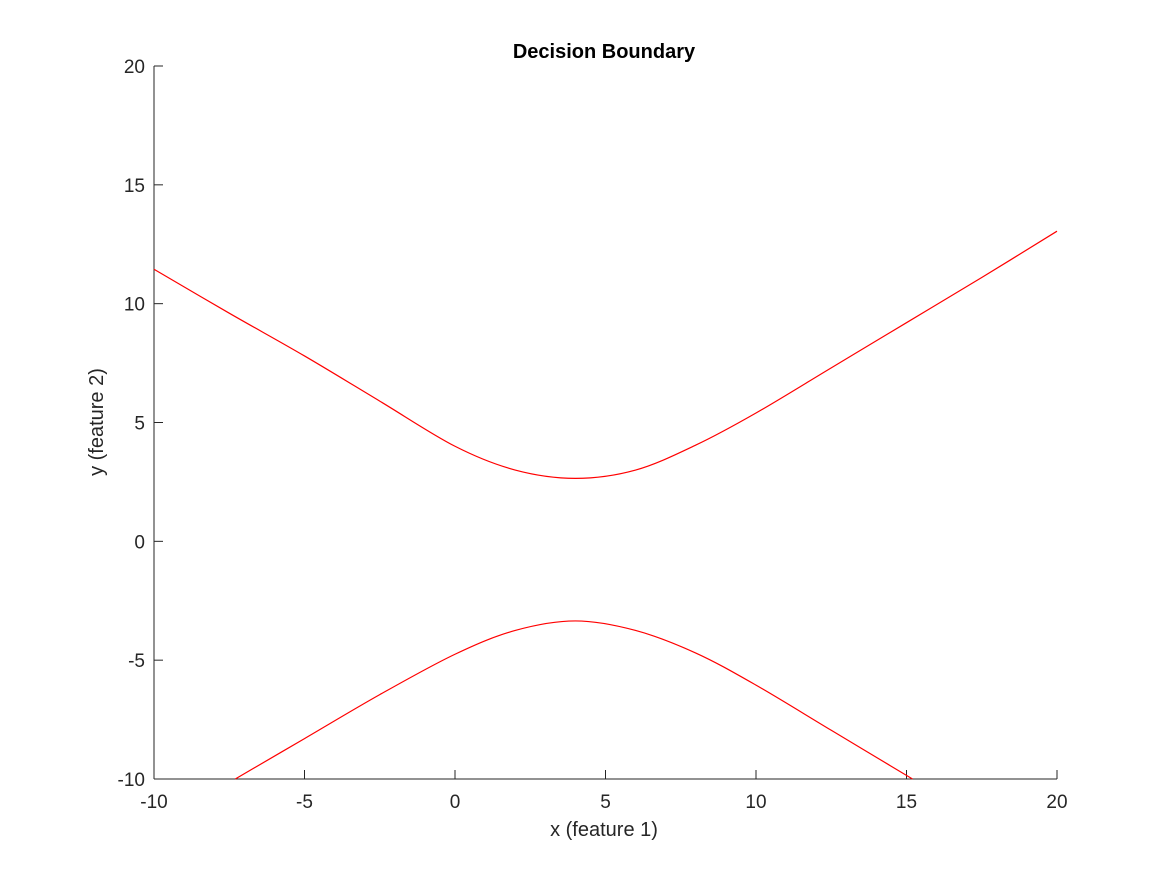  I want to click on y-tick-label: 15, so click(134, 186).